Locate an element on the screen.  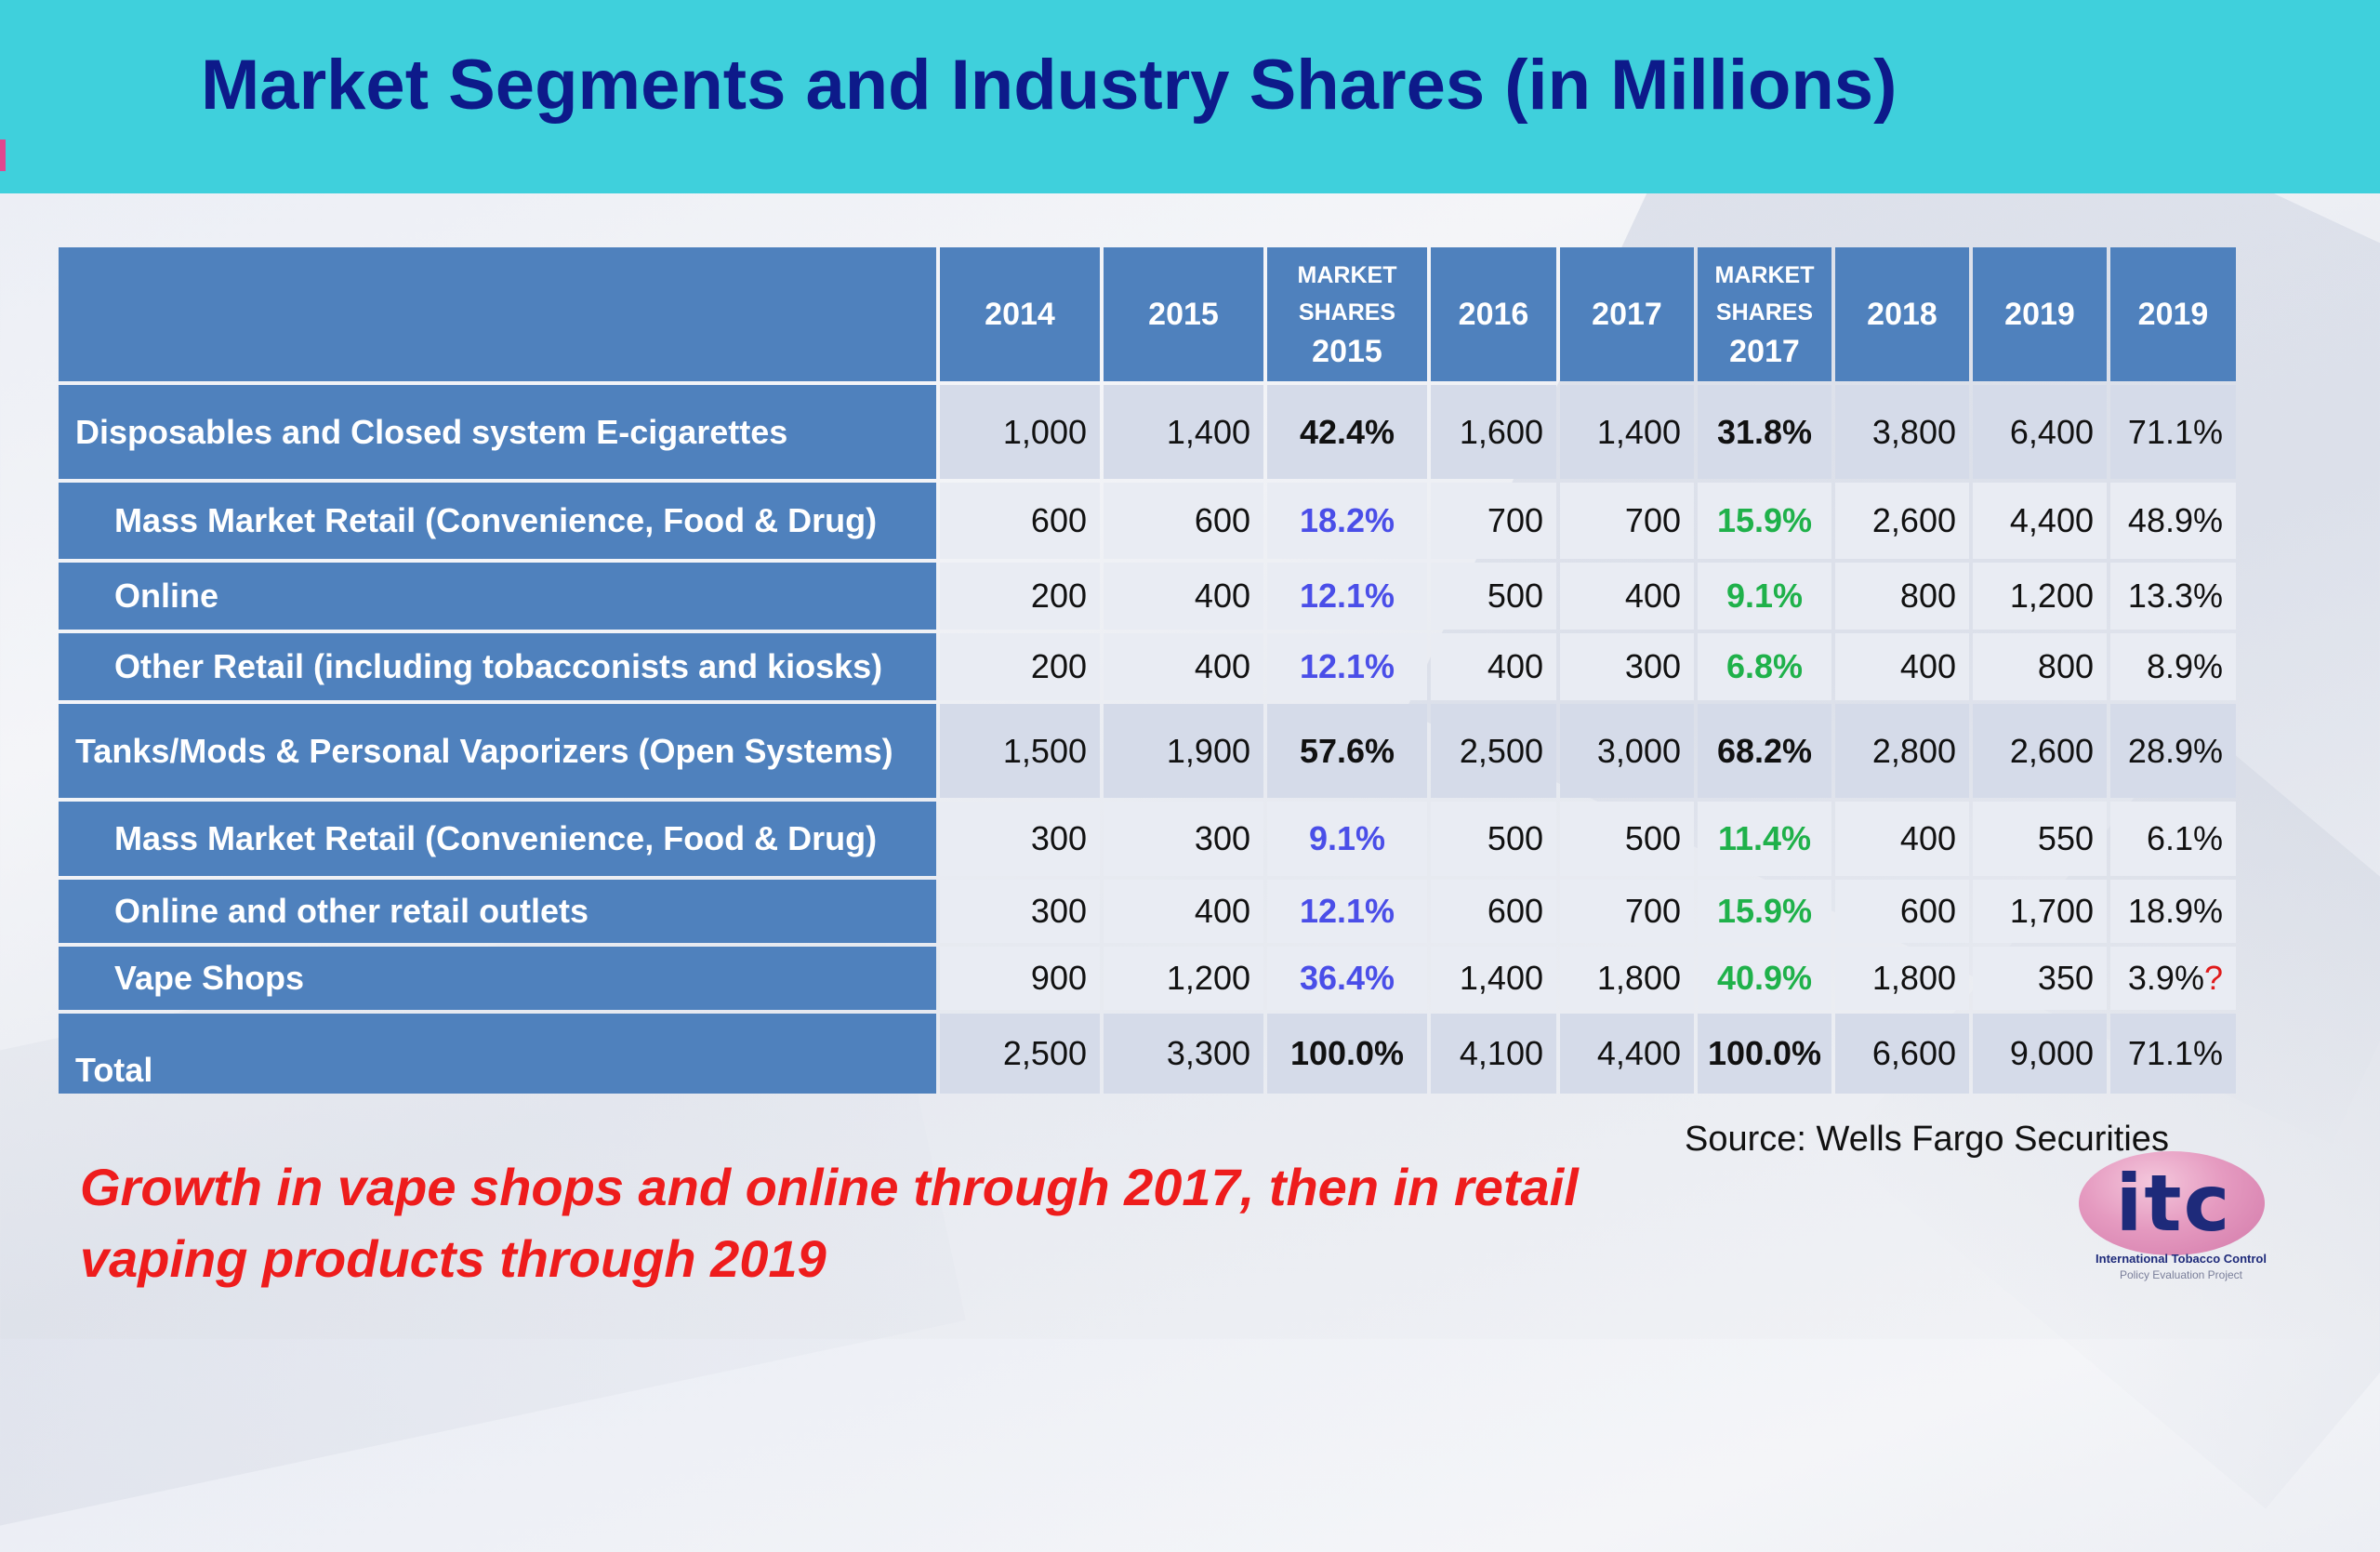
header-2018: 2018 is located at coordinates (1902, 314).